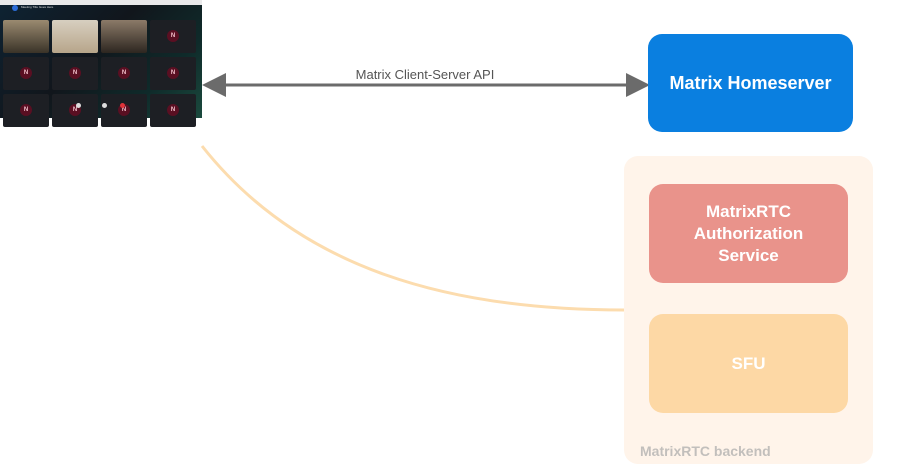 The height and width of the screenshot is (466, 909). I want to click on room-avatar, so click(15, 8).